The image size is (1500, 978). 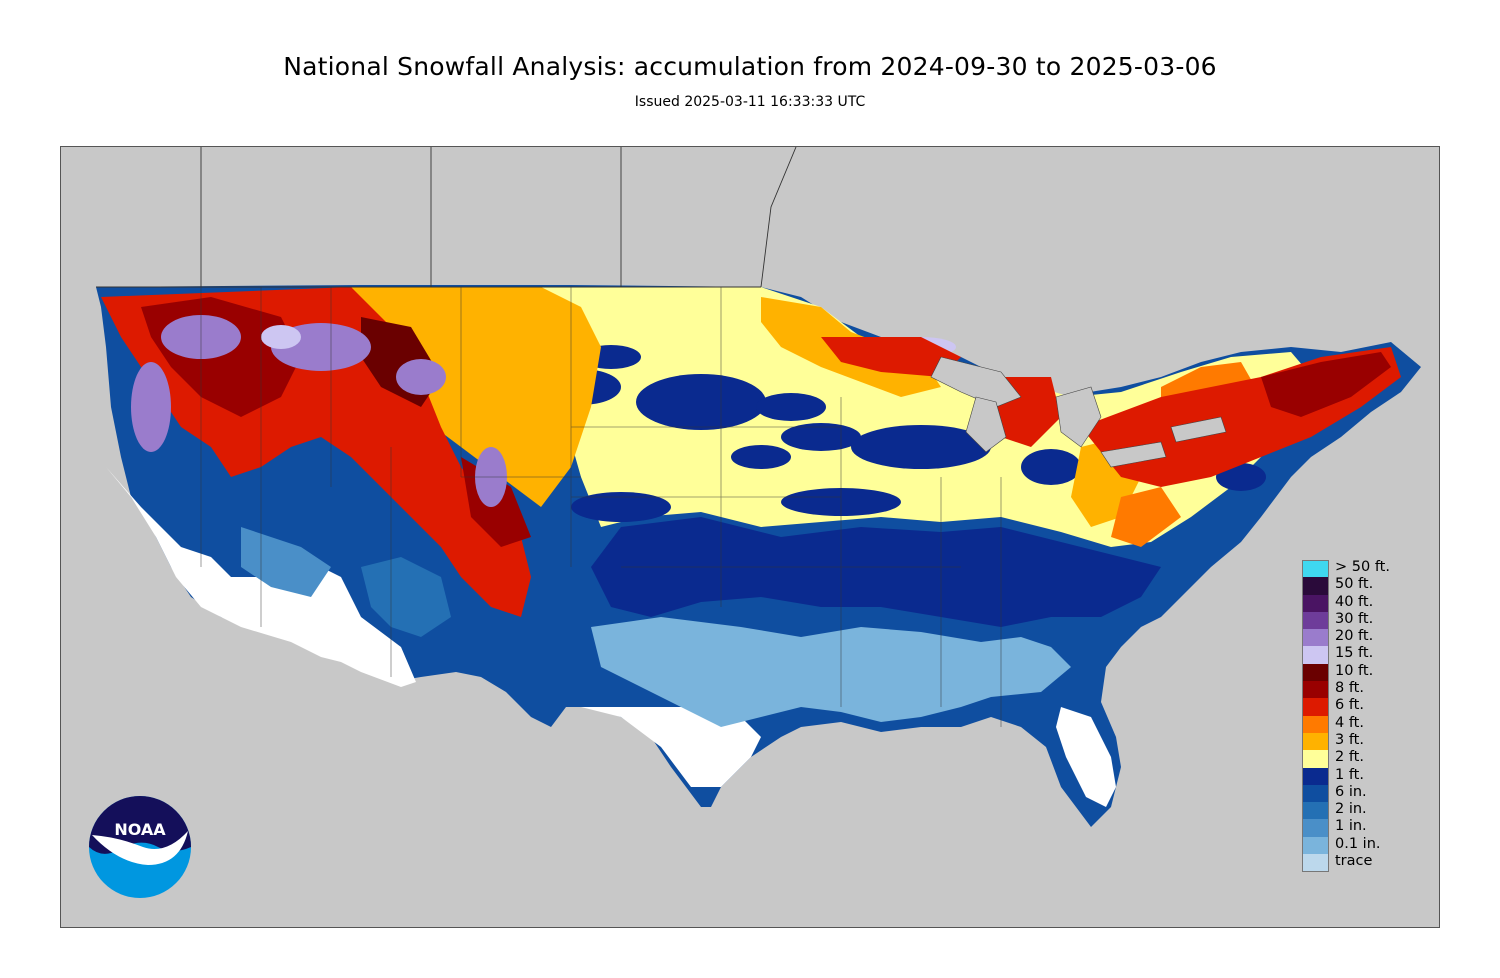 I want to click on one-foot-band, so click(x=876, y=572).